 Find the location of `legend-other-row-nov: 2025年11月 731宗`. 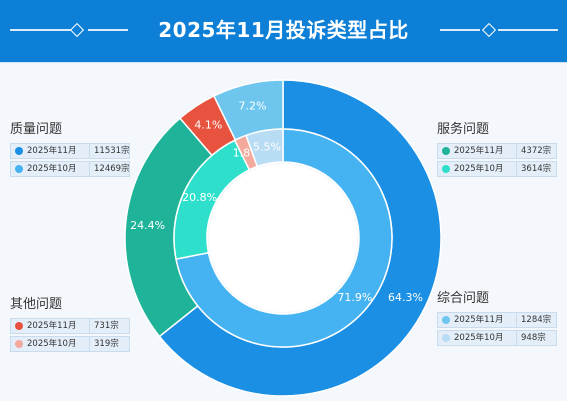

legend-other-row-nov: 2025年11月 731宗 is located at coordinates (70, 326).